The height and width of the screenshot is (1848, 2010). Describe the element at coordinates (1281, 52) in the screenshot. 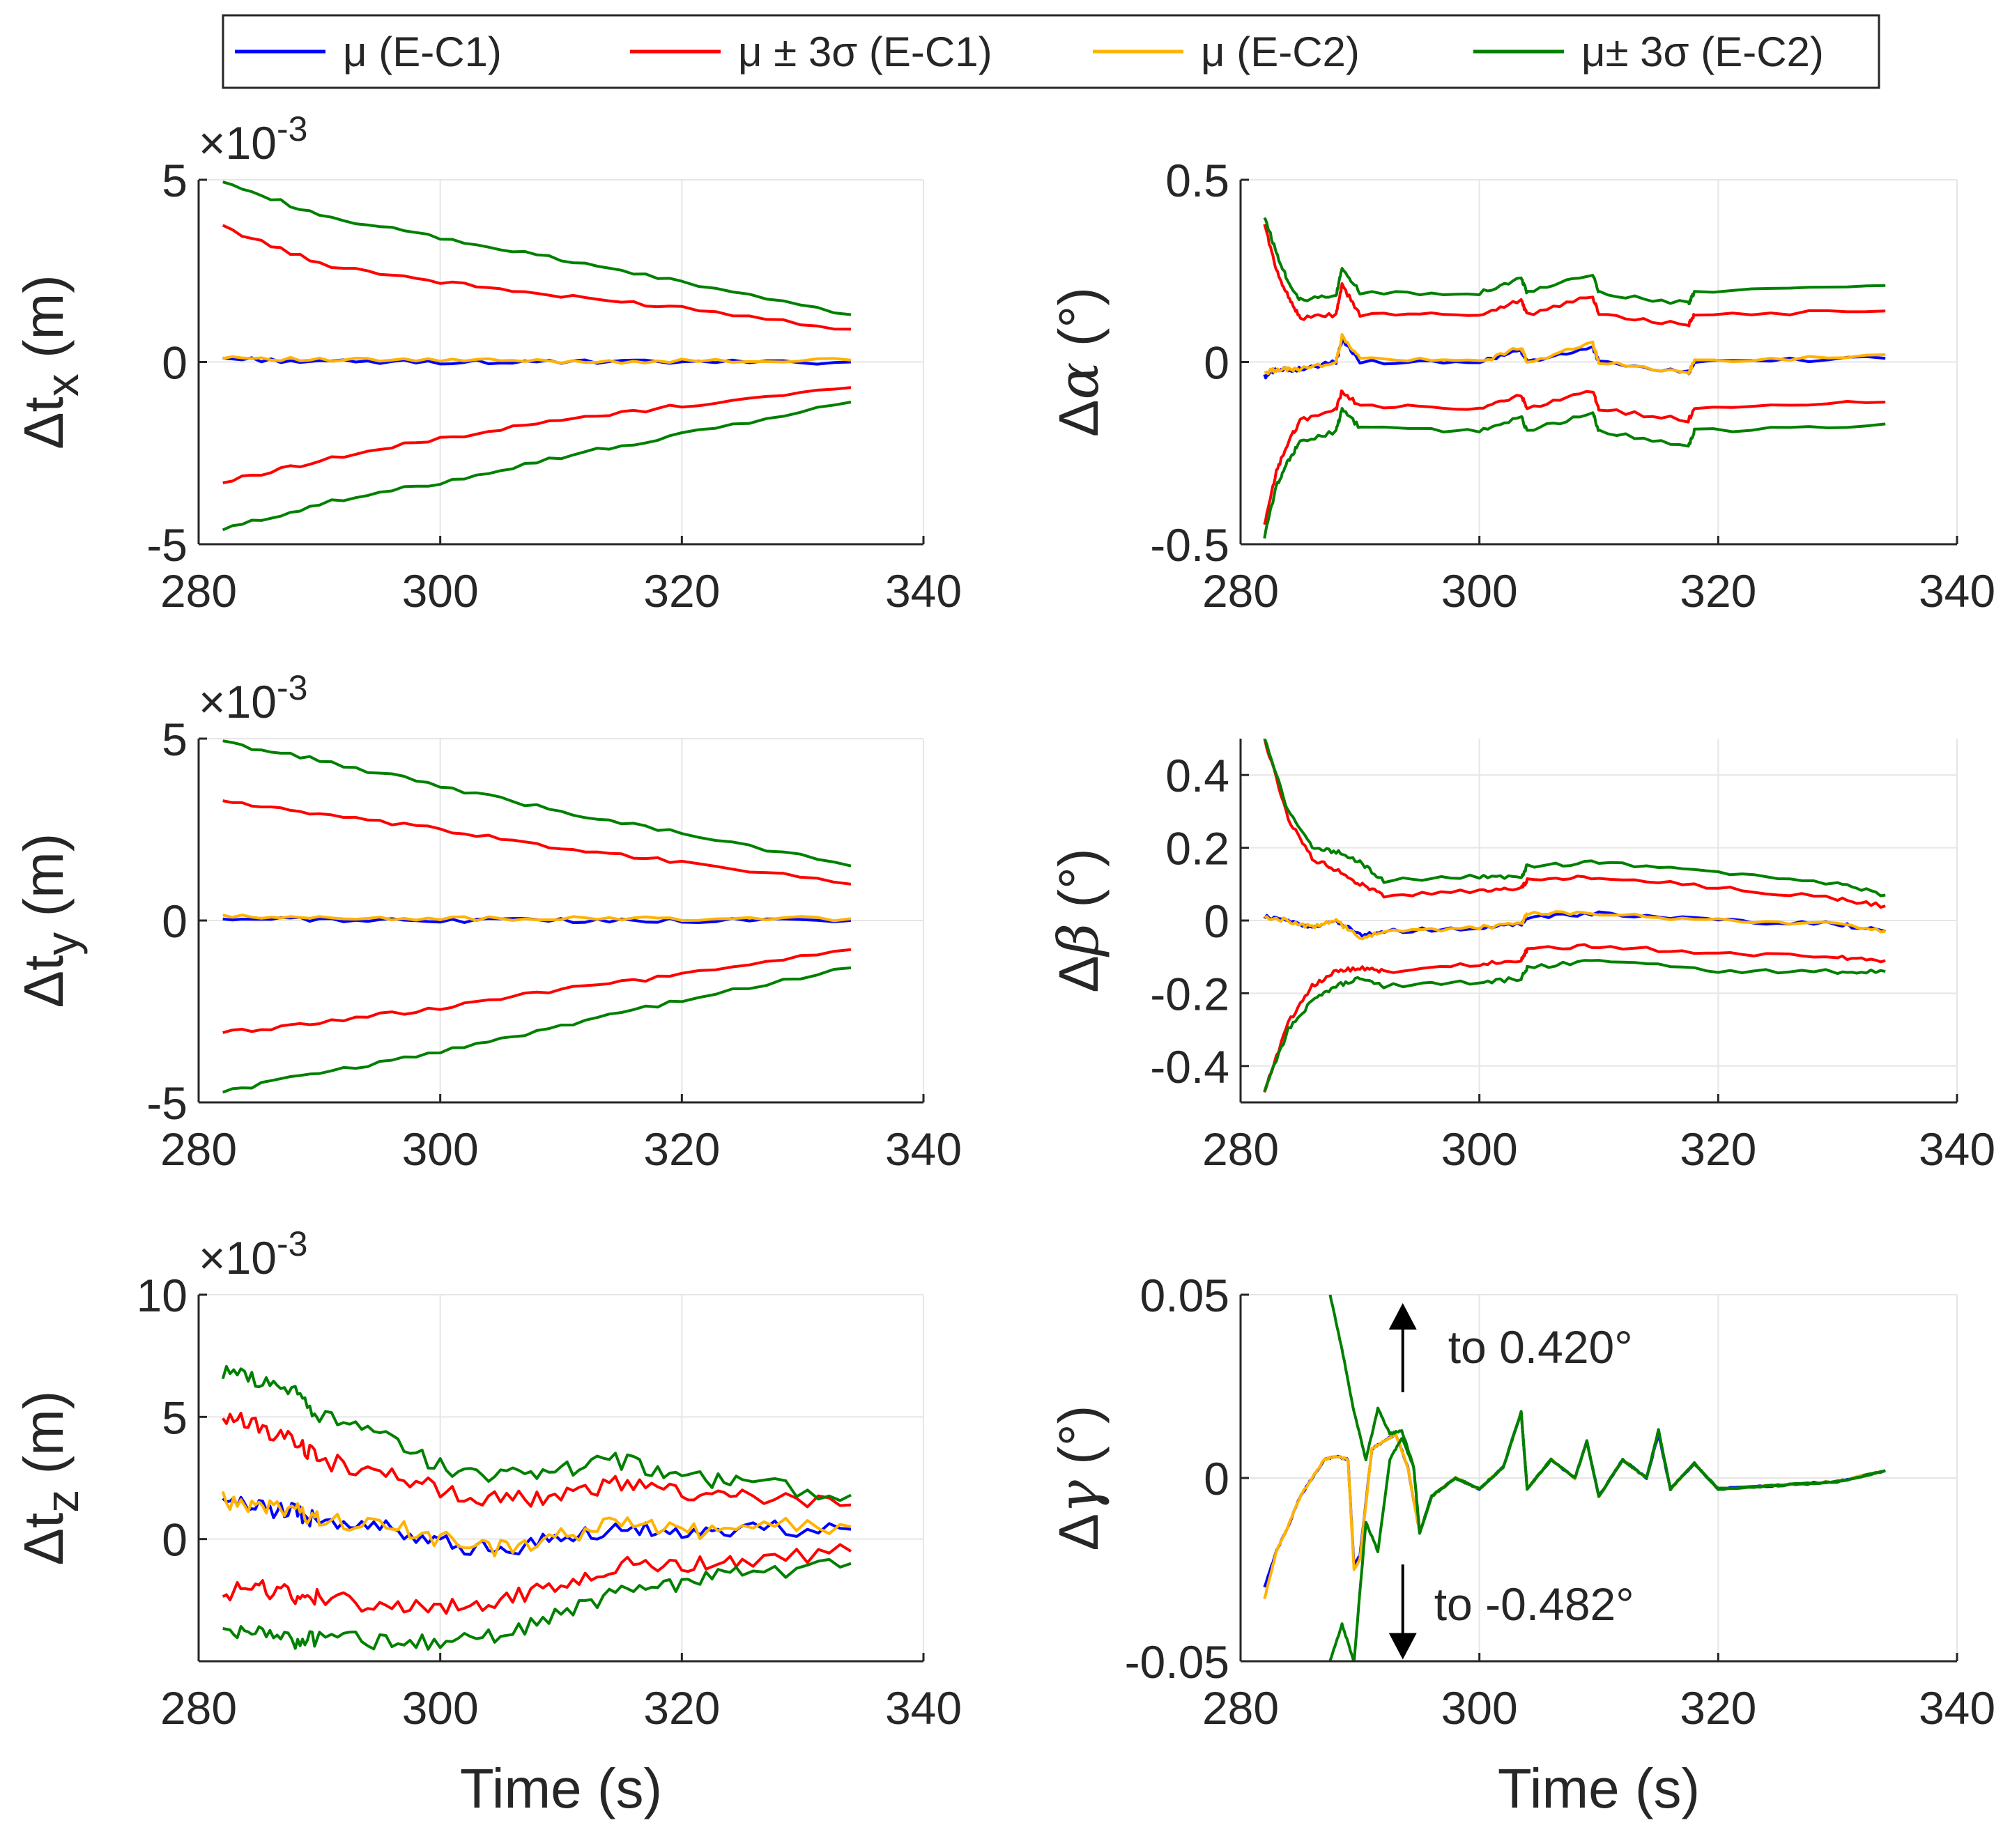

I see `legend-label: μ (E-C2)` at that location.